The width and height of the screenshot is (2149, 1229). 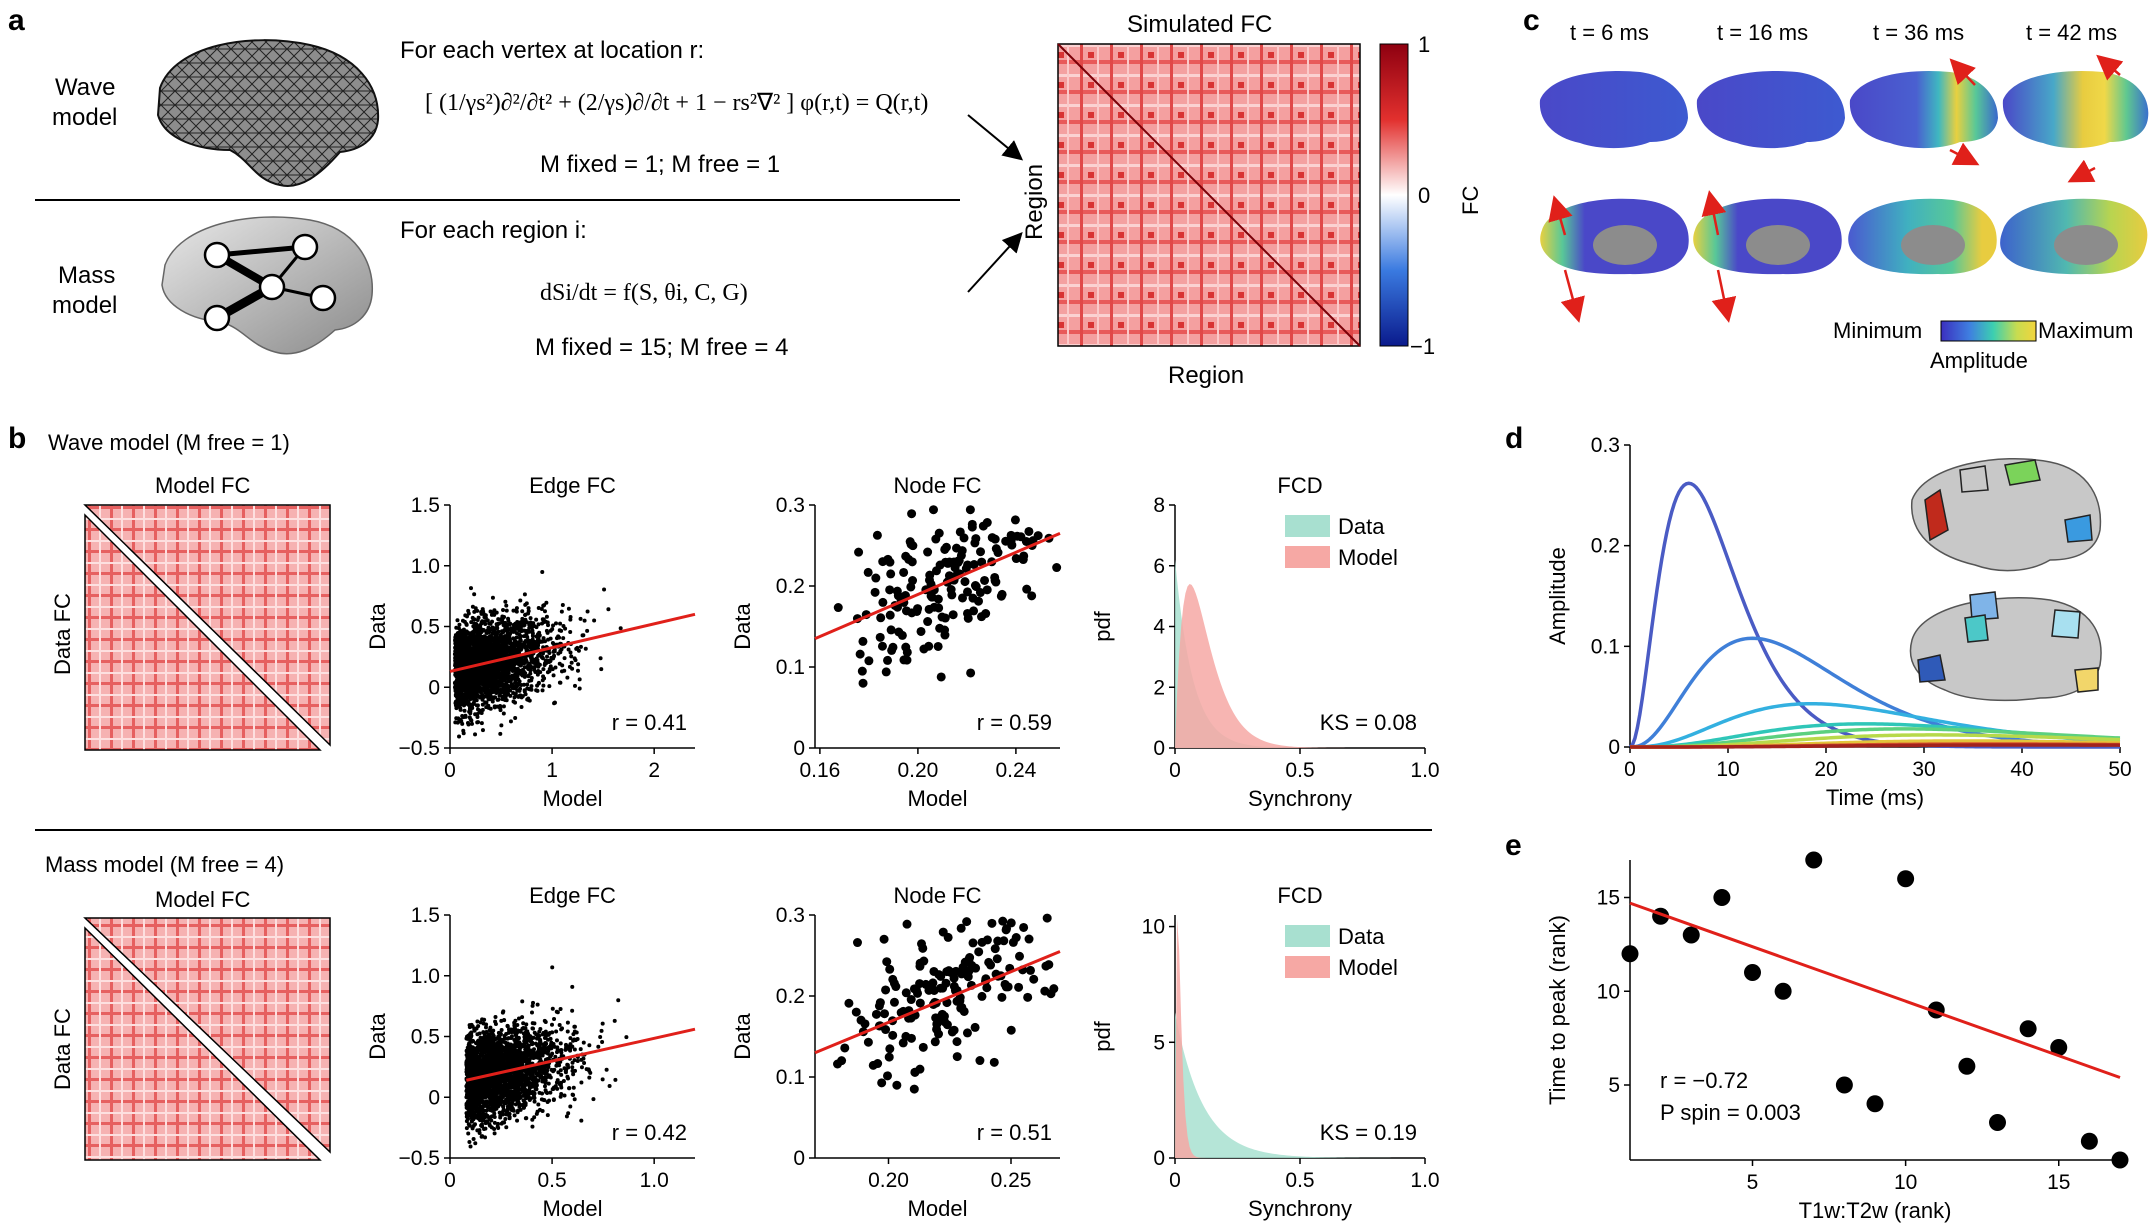 What do you see at coordinates (2005, 579) in the screenshot?
I see `parcellation-brains` at bounding box center [2005, 579].